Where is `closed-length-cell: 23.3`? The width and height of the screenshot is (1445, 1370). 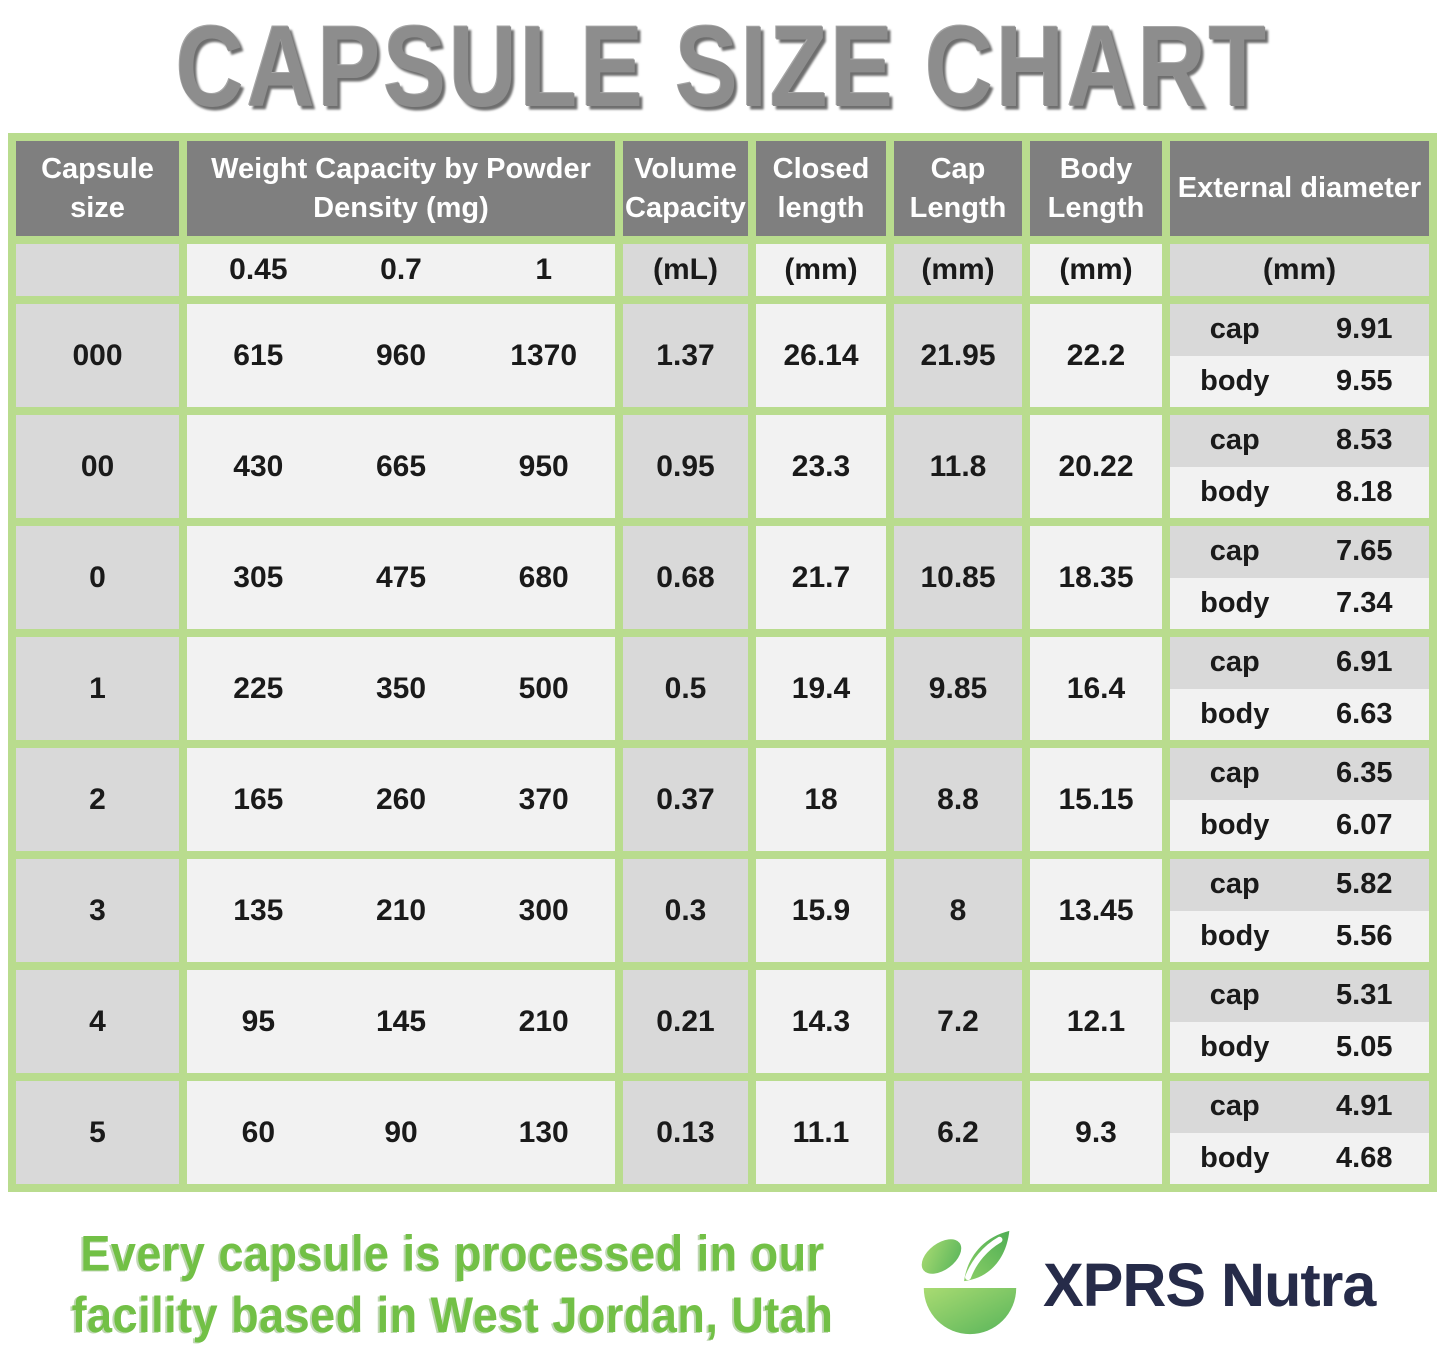
closed-length-cell: 23.3 is located at coordinates (821, 466).